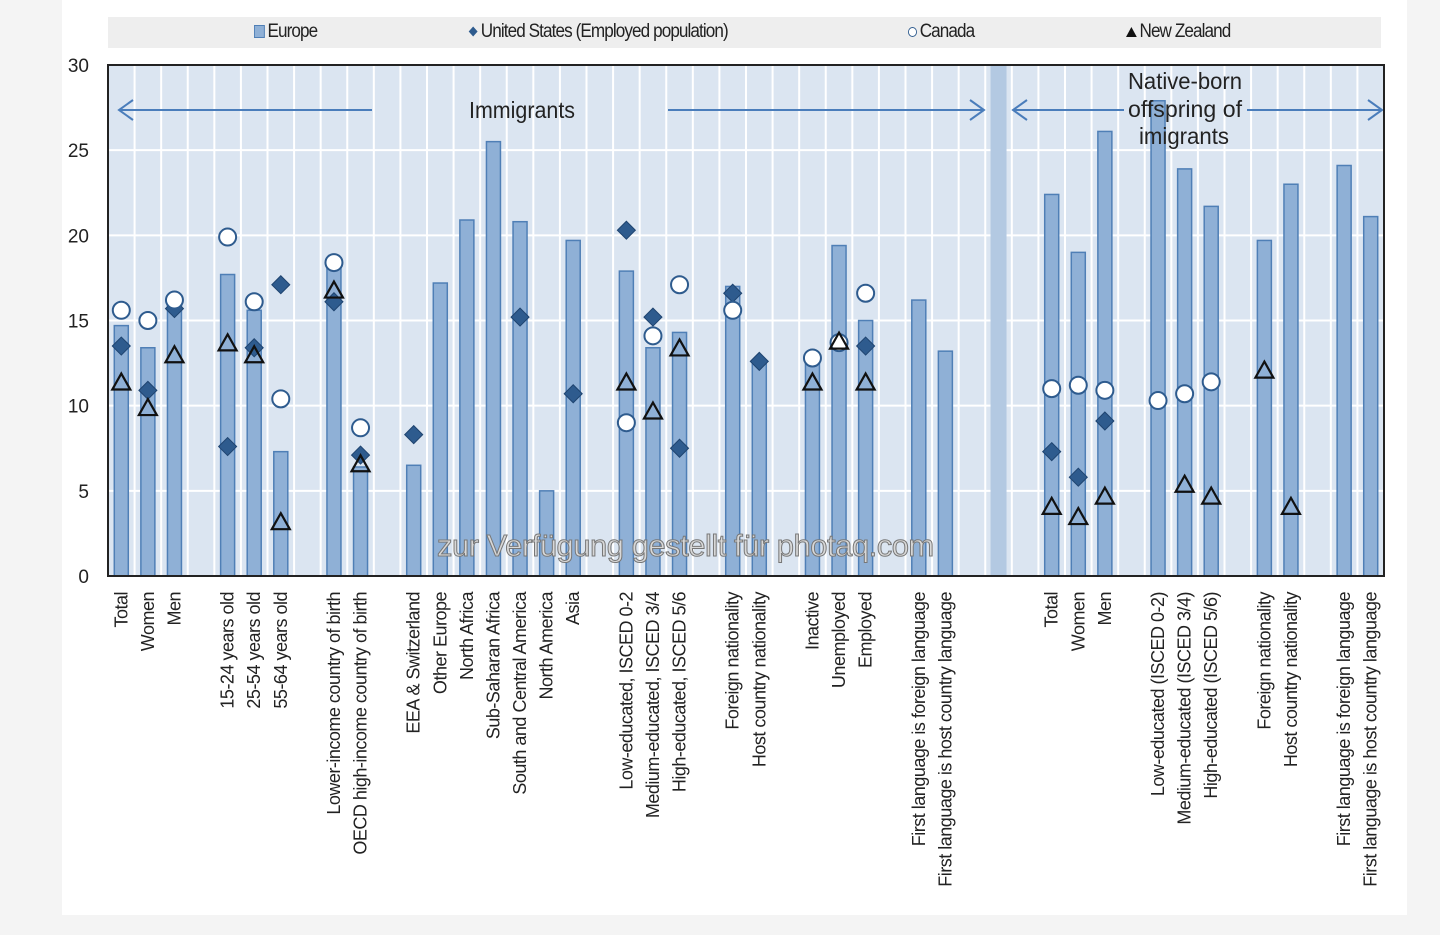 Image resolution: width=1440 pixels, height=935 pixels. I want to click on y-tick-label: 10, so click(78, 407).